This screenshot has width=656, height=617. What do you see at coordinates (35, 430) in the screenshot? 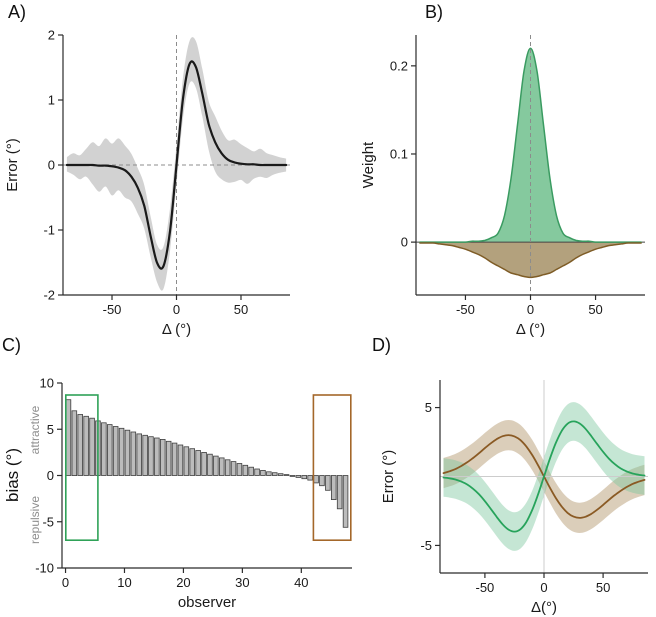
I see `attractive-label: attractive` at bounding box center [35, 430].